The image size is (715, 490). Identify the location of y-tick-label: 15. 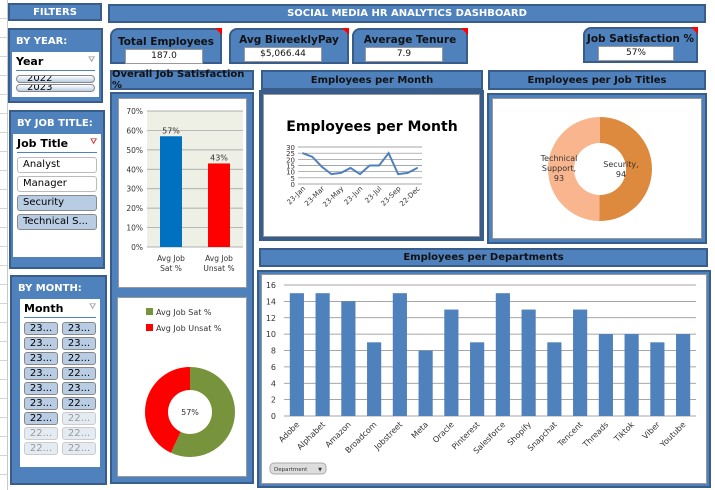
(290, 167).